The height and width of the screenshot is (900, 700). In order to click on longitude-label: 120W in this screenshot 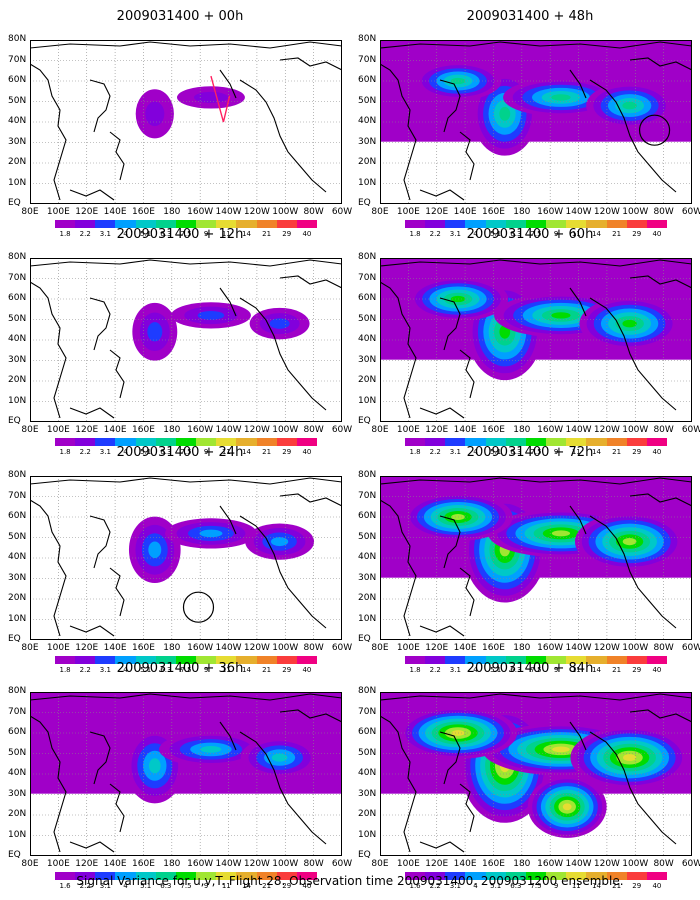, I will do `click(256, 212)`.